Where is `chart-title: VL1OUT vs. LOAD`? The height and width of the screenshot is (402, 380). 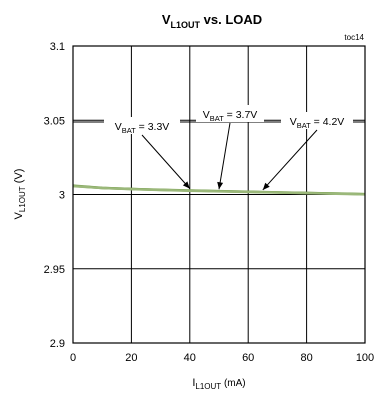 chart-title: VL1OUT vs. LOAD is located at coordinates (212, 21).